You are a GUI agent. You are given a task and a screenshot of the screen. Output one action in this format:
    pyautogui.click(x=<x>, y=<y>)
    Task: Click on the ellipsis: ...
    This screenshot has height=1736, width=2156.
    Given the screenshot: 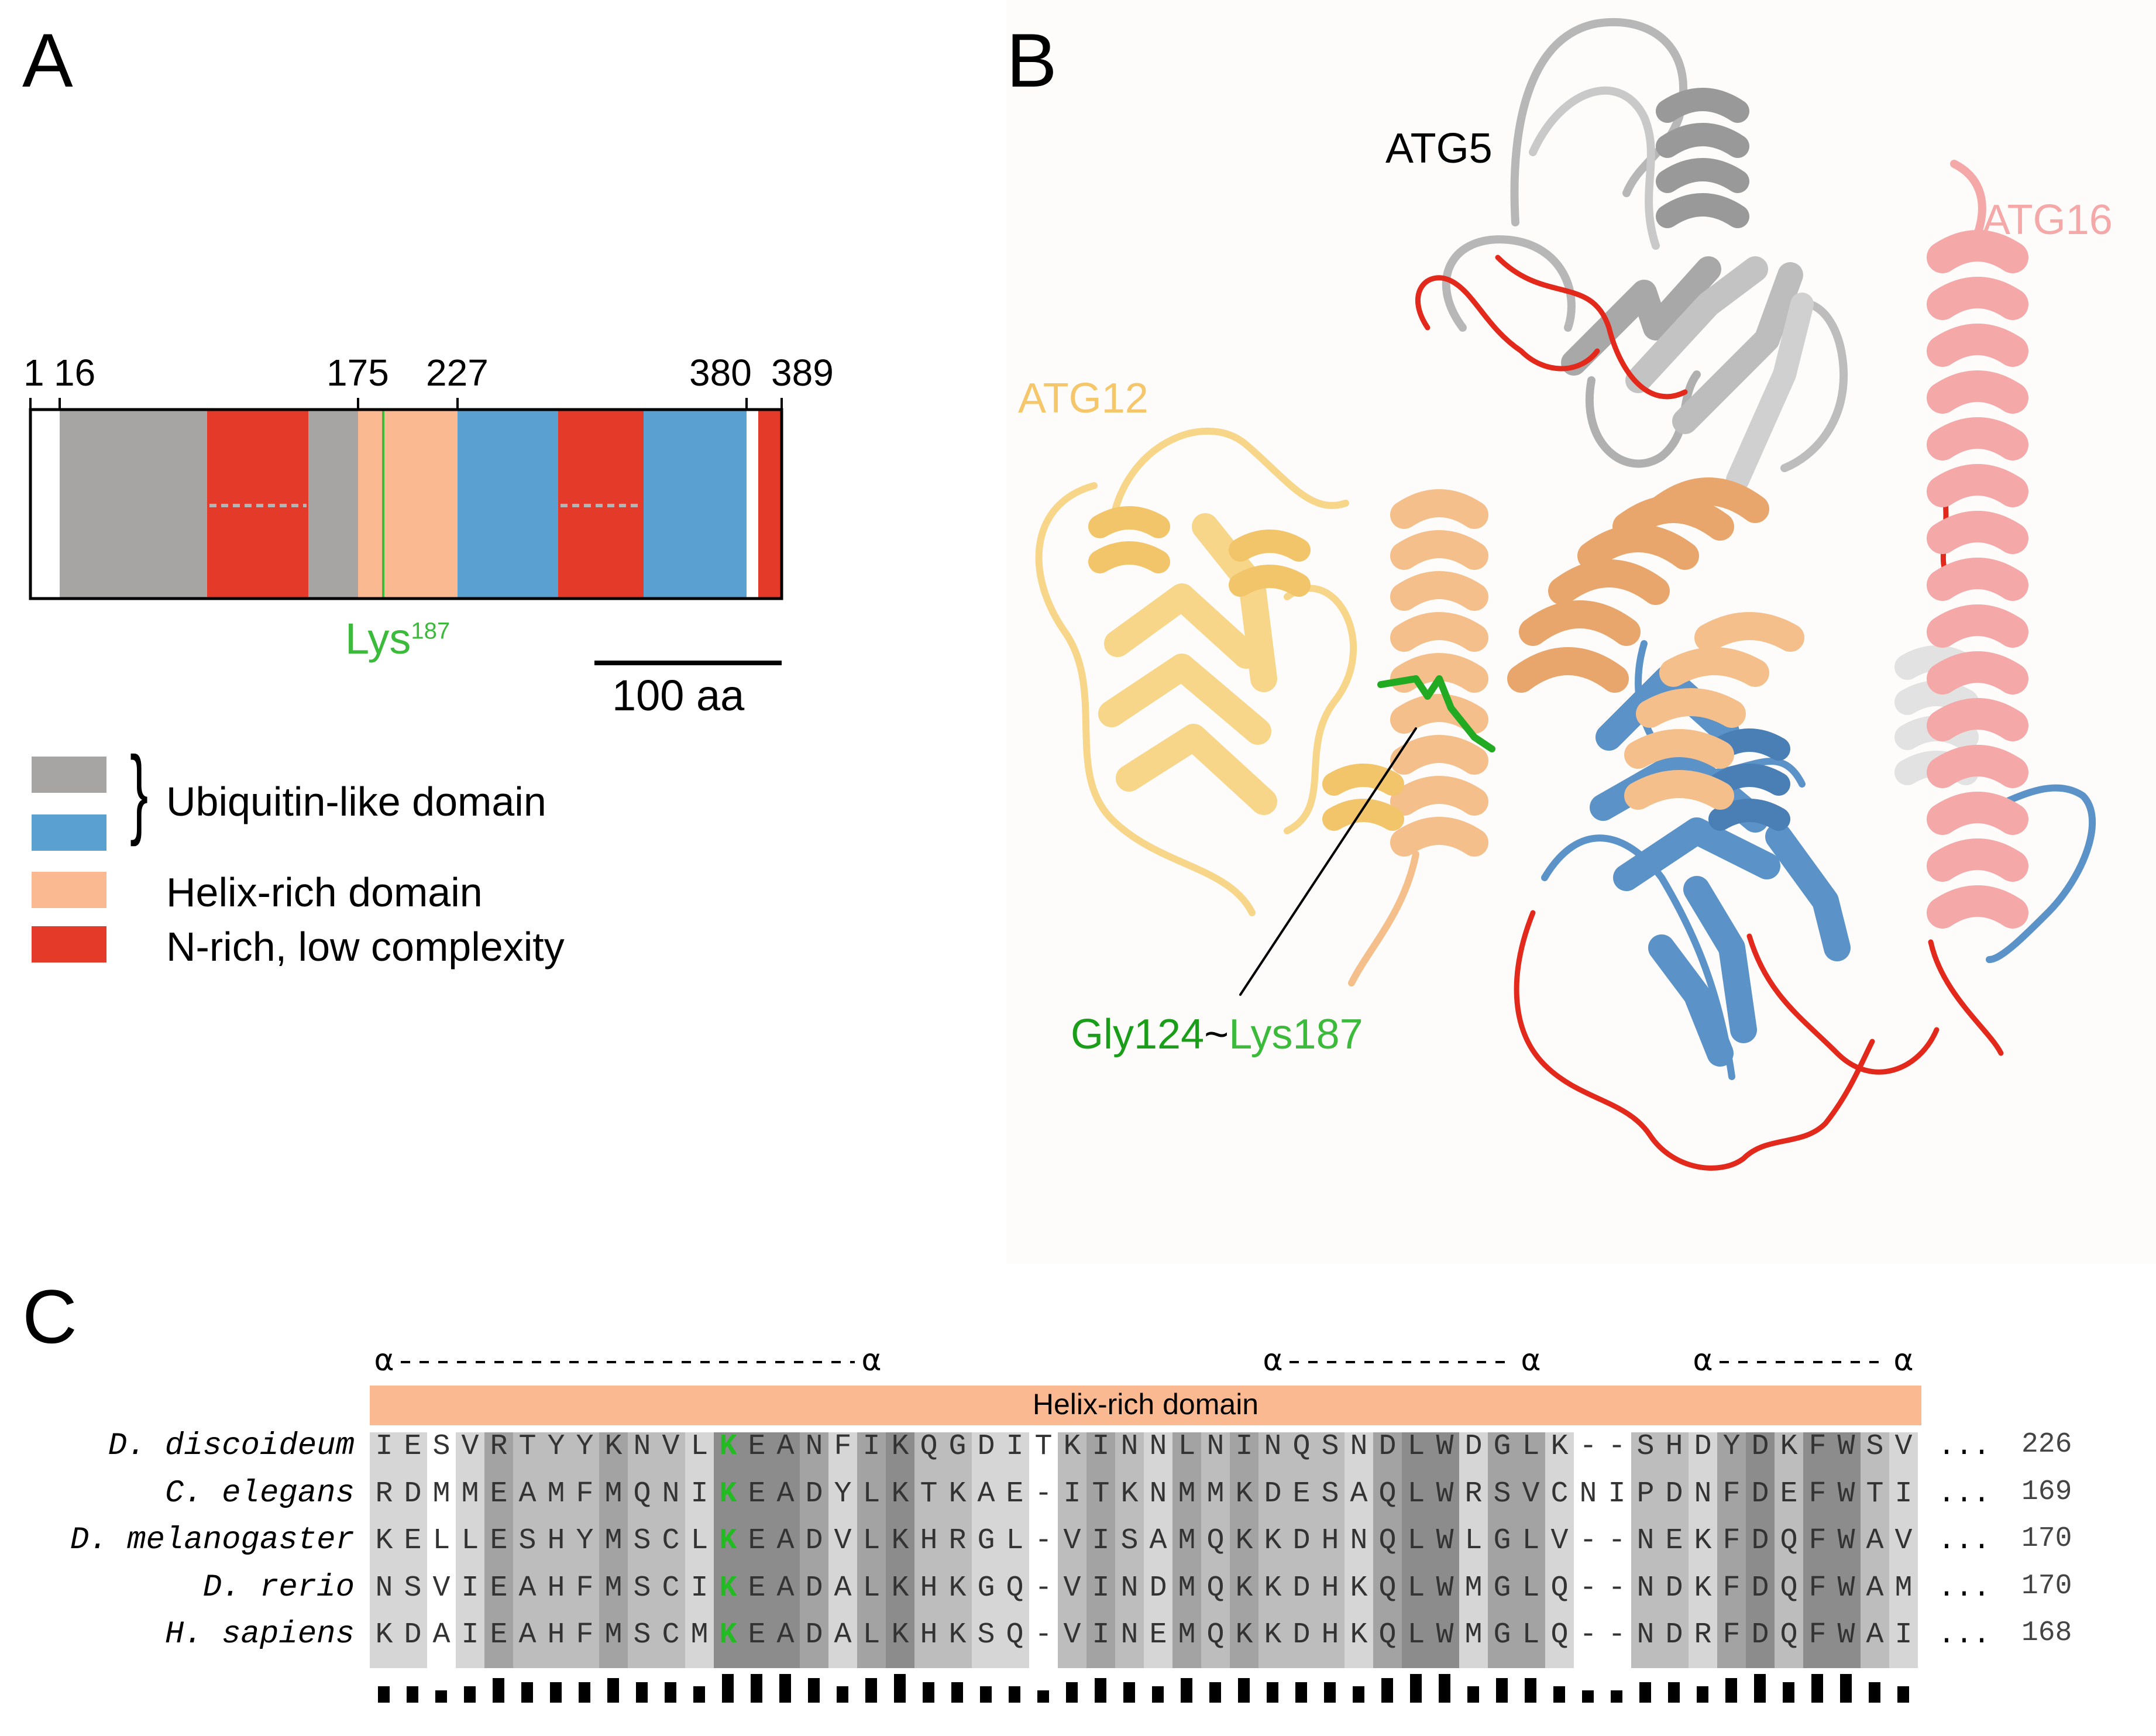 What is the action you would take?
    pyautogui.click(x=1964, y=1635)
    